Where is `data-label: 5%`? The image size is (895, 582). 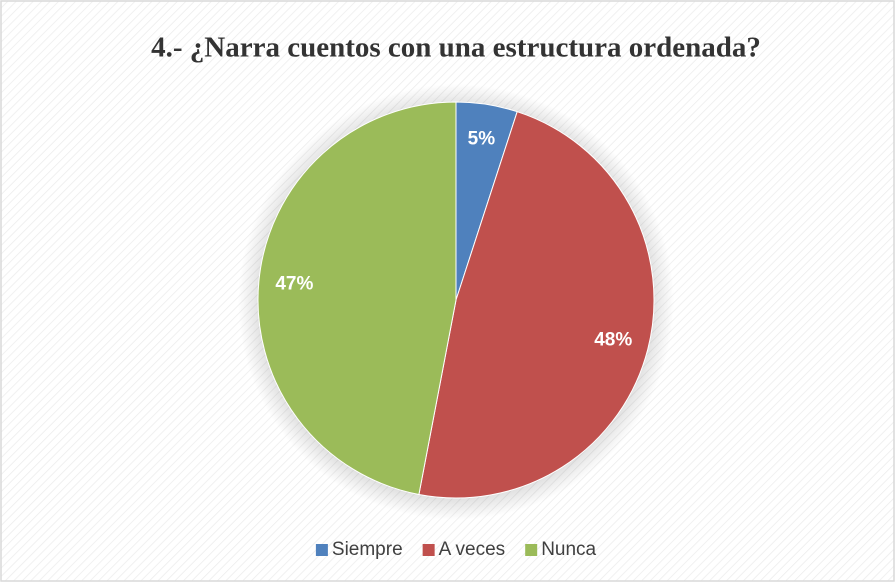 data-label: 5% is located at coordinates (482, 139).